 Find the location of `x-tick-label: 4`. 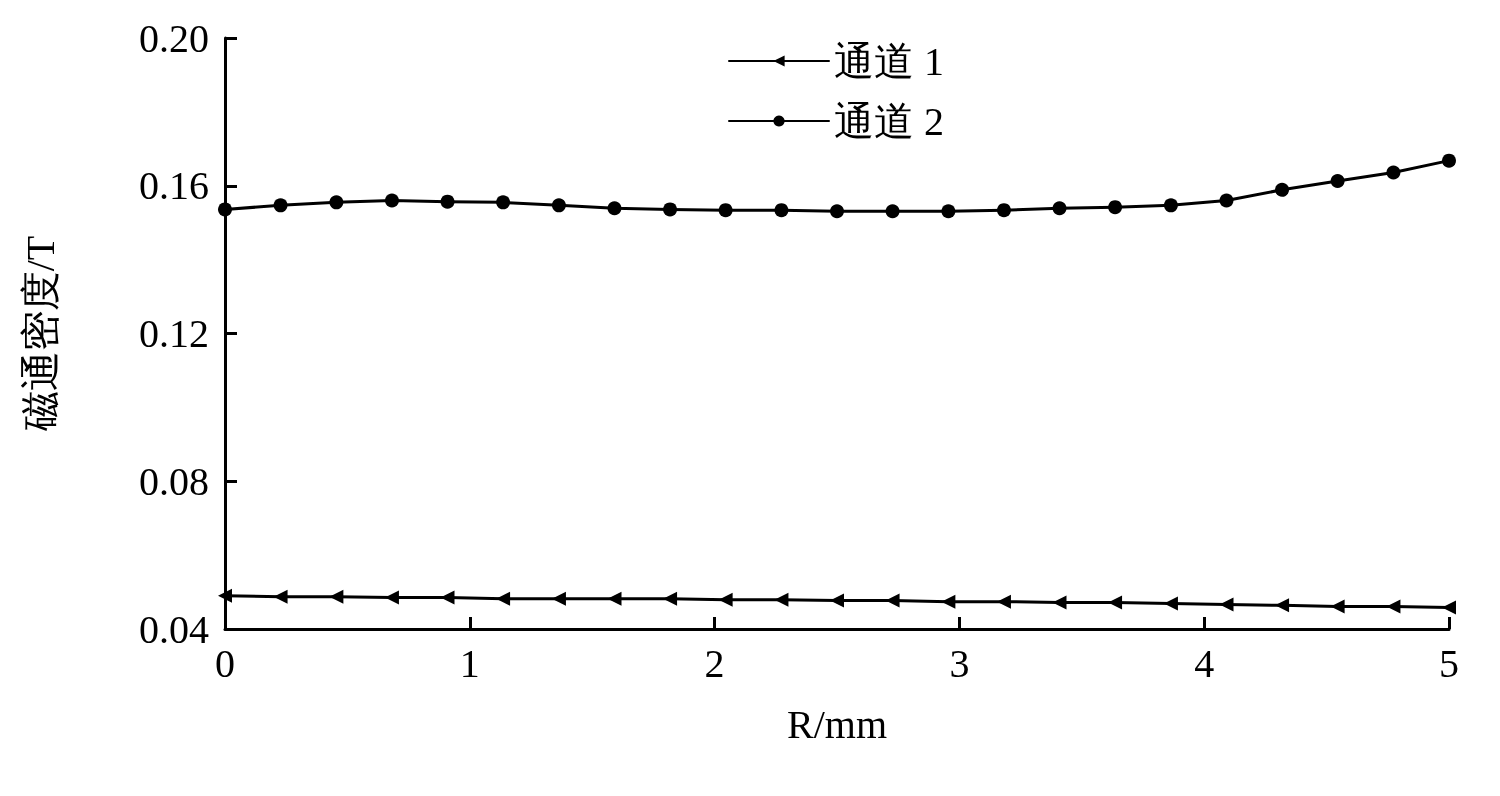

x-tick-label: 4 is located at coordinates (1204, 663).